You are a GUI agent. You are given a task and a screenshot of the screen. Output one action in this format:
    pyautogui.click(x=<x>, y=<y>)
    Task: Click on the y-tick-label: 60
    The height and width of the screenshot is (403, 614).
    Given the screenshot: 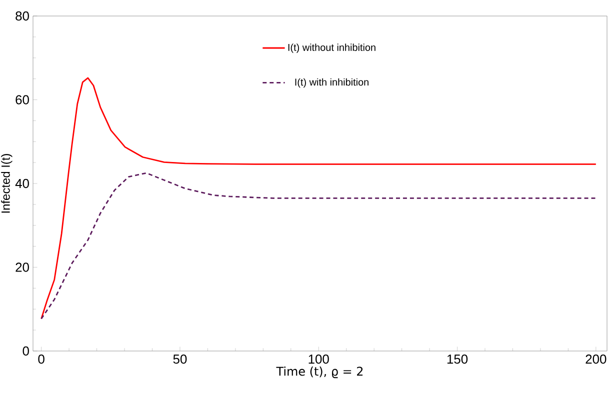 What is the action you would take?
    pyautogui.click(x=22, y=99)
    